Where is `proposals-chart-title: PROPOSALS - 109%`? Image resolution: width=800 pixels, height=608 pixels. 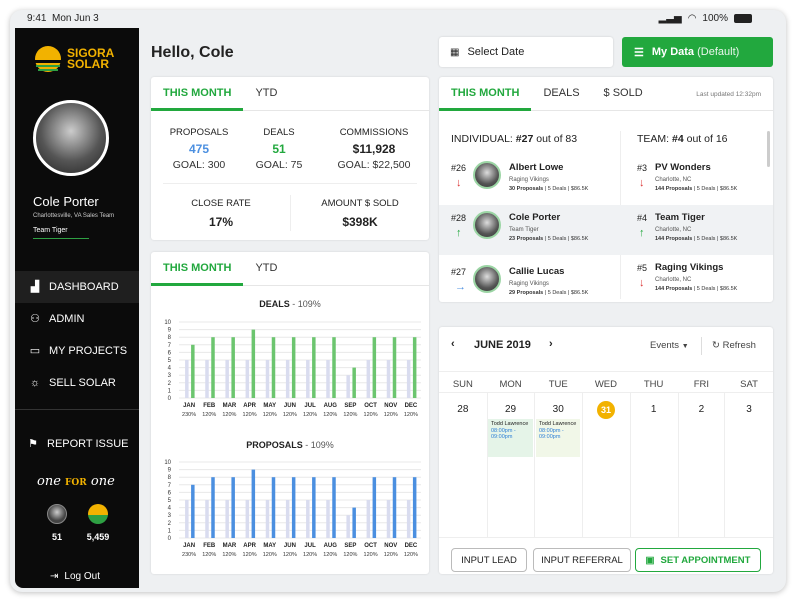 proposals-chart-title: PROPOSALS - 109% is located at coordinates (290, 445).